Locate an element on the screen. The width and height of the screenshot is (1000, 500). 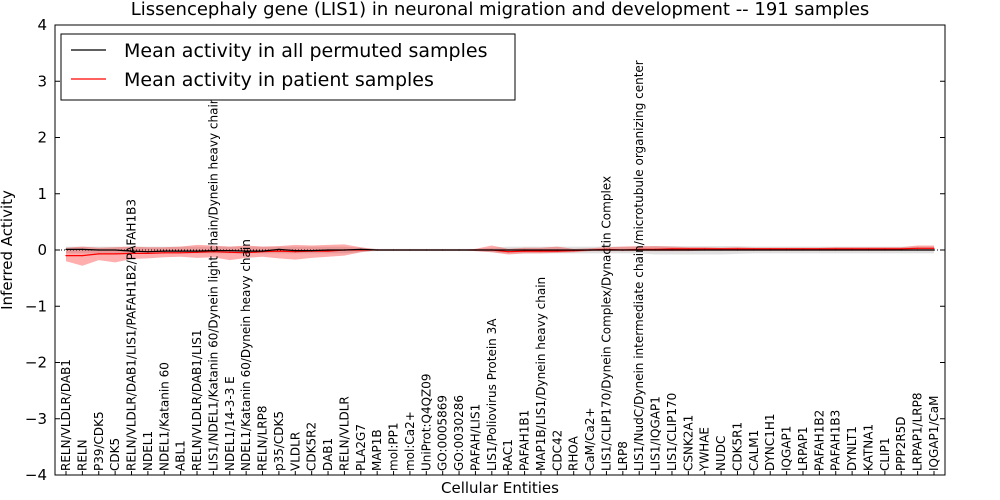
category-label: PAFAH1B3 is located at coordinates (836, 440).